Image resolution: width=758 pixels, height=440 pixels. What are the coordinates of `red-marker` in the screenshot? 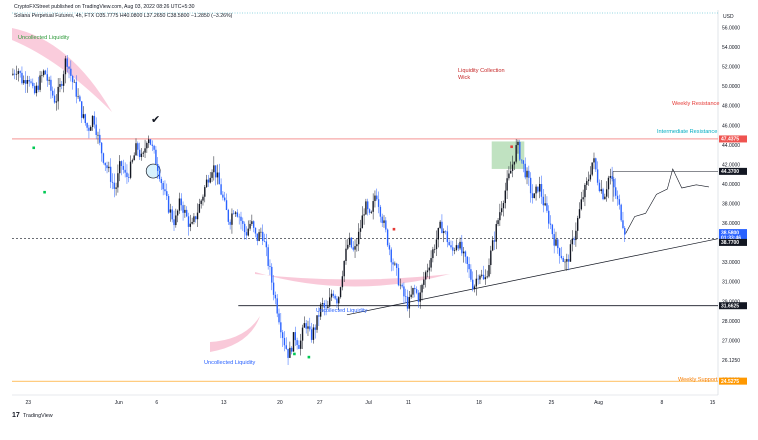 It's located at (394, 229).